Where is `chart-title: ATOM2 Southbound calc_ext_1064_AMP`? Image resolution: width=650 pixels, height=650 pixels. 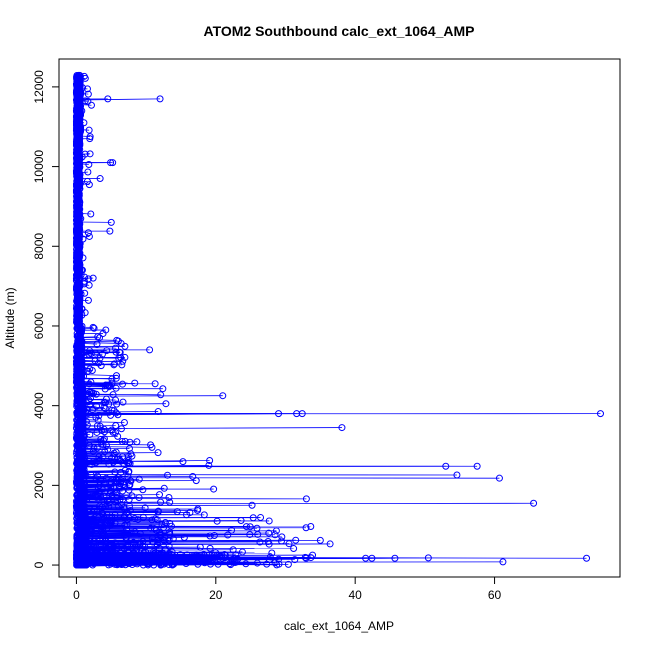 chart-title: ATOM2 Southbound calc_ext_1064_AMP is located at coordinates (339, 31).